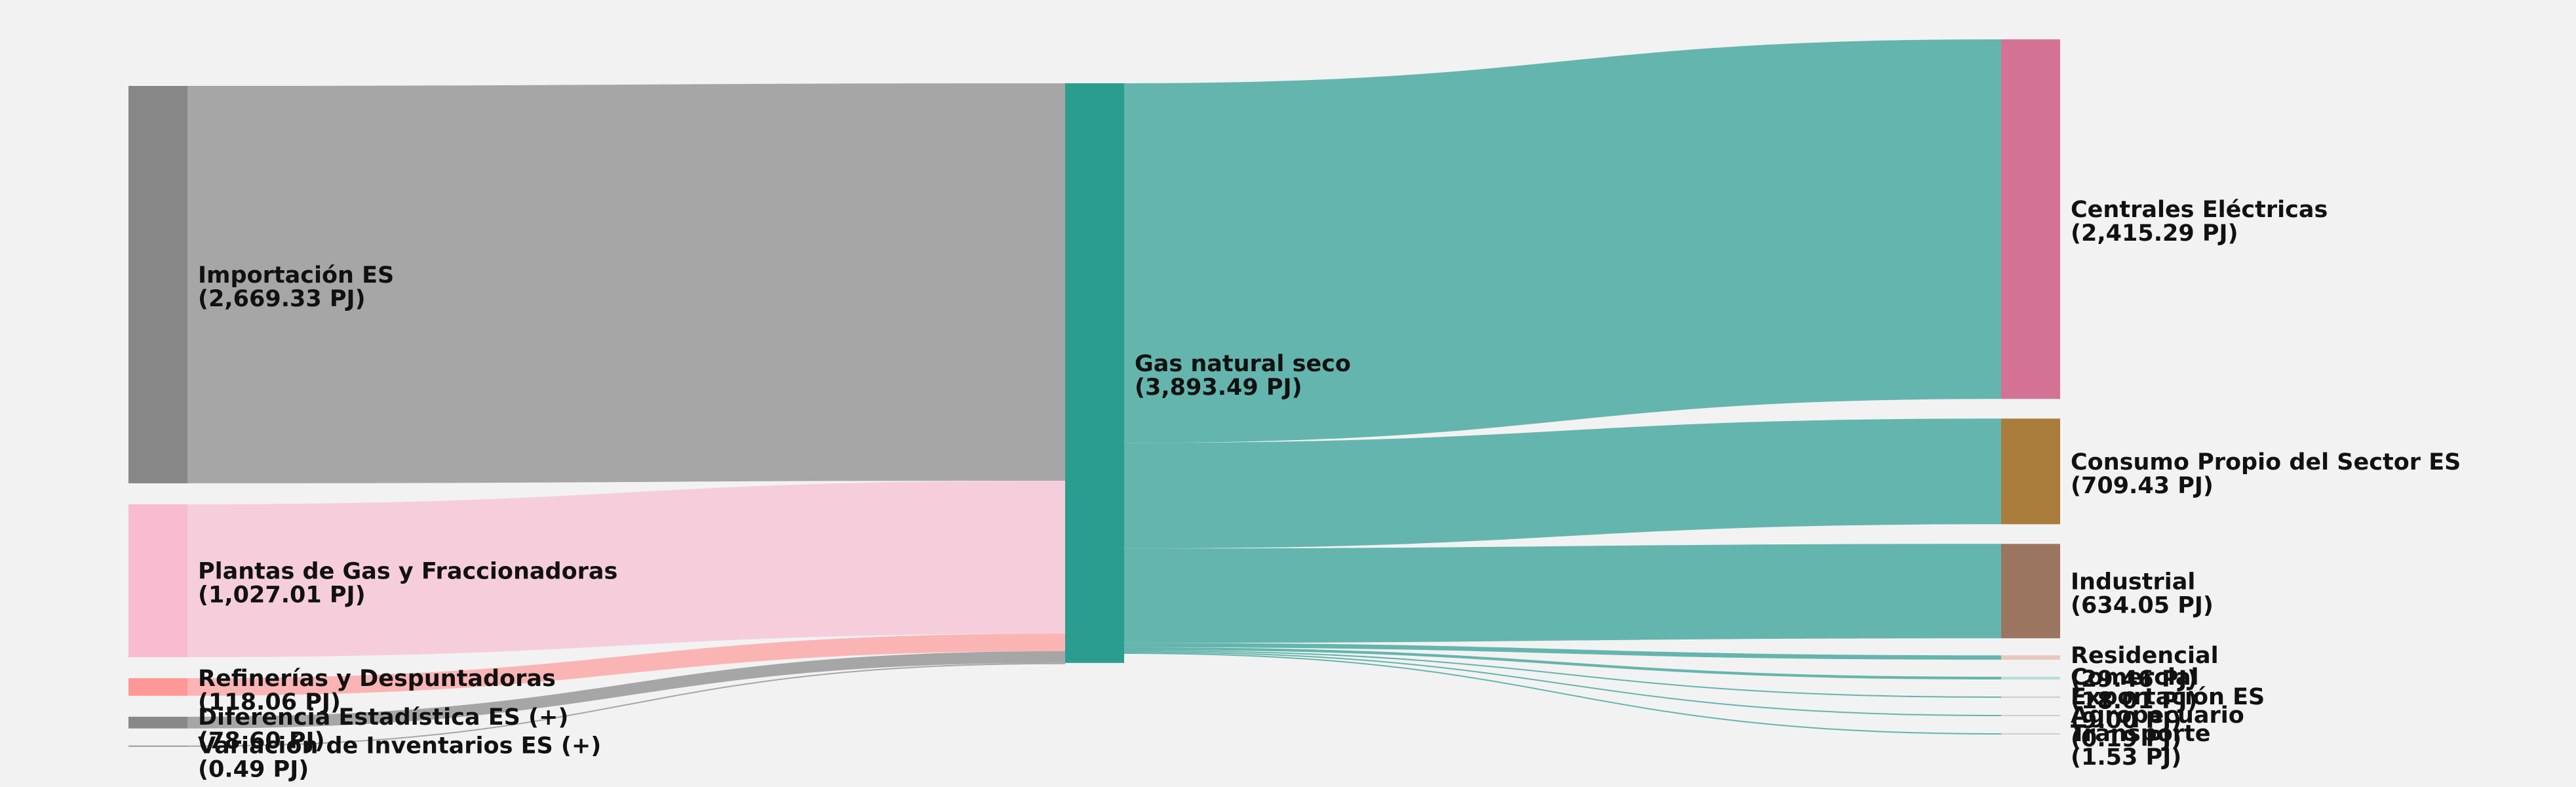  Describe the element at coordinates (2126, 721) in the screenshot. I see `label-exportacion-value: (9.00 PJ)` at that location.